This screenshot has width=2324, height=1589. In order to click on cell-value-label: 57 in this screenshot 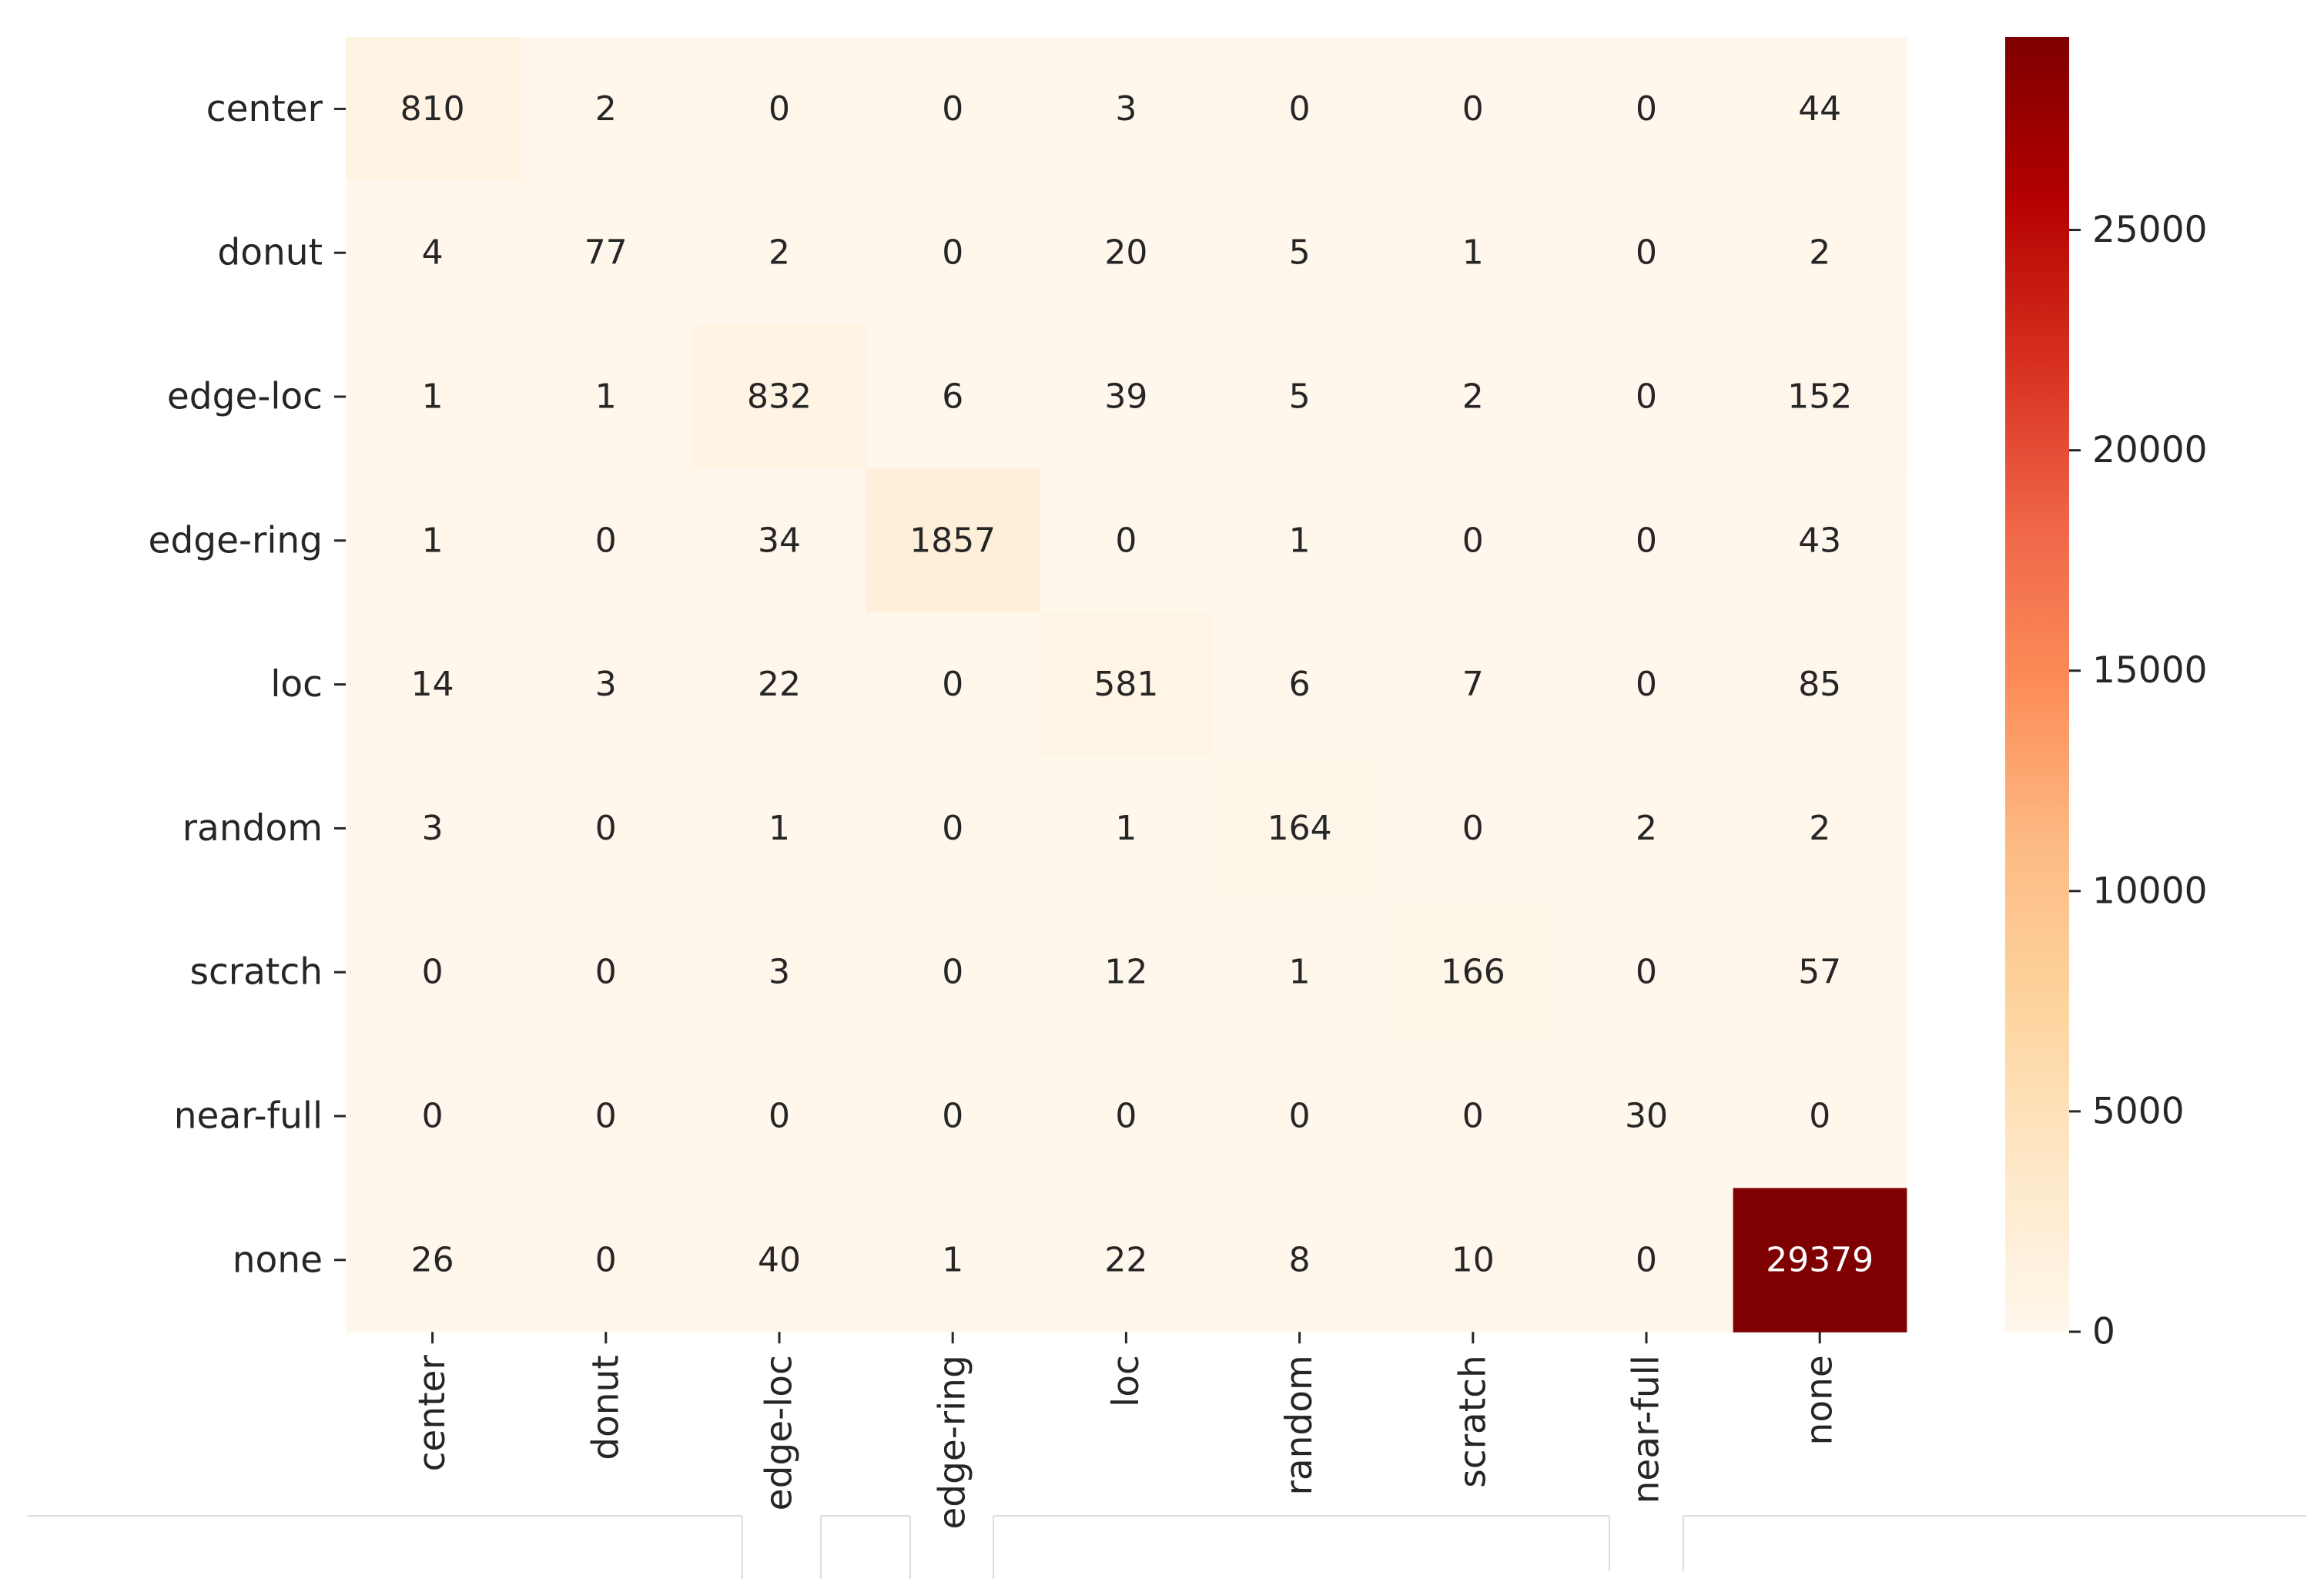, I will do `click(1819, 972)`.